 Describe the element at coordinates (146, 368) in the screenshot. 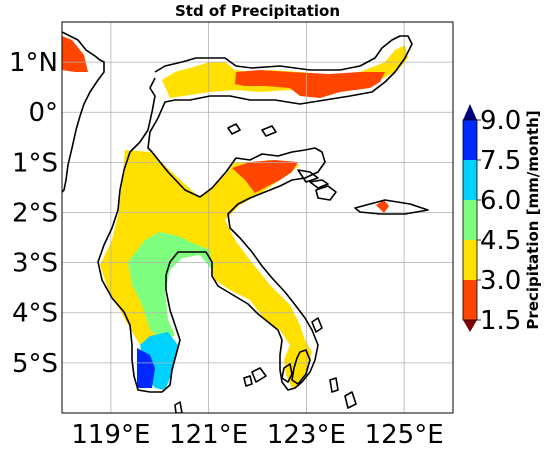

I see `field-band-7.5-9` at that location.